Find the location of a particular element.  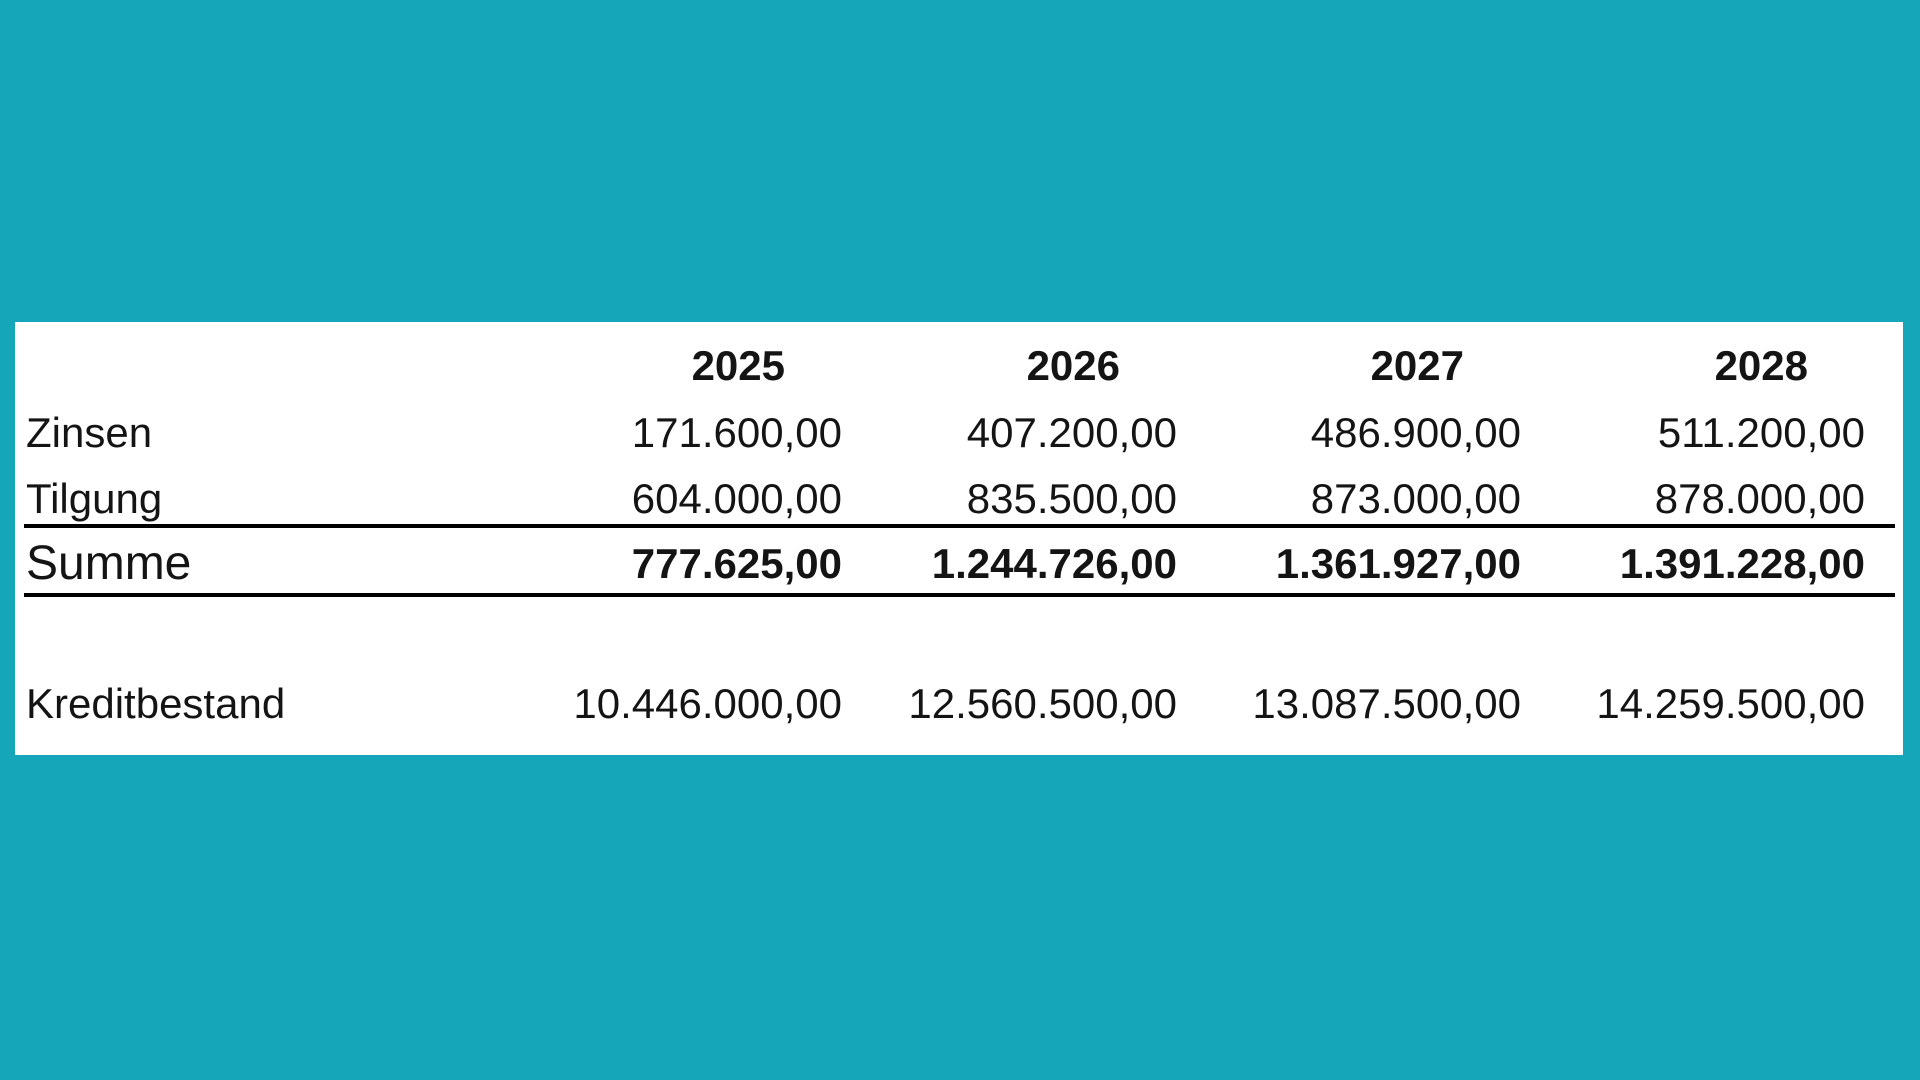

row-label-tilgung: Tilgung is located at coordinates (94, 498).